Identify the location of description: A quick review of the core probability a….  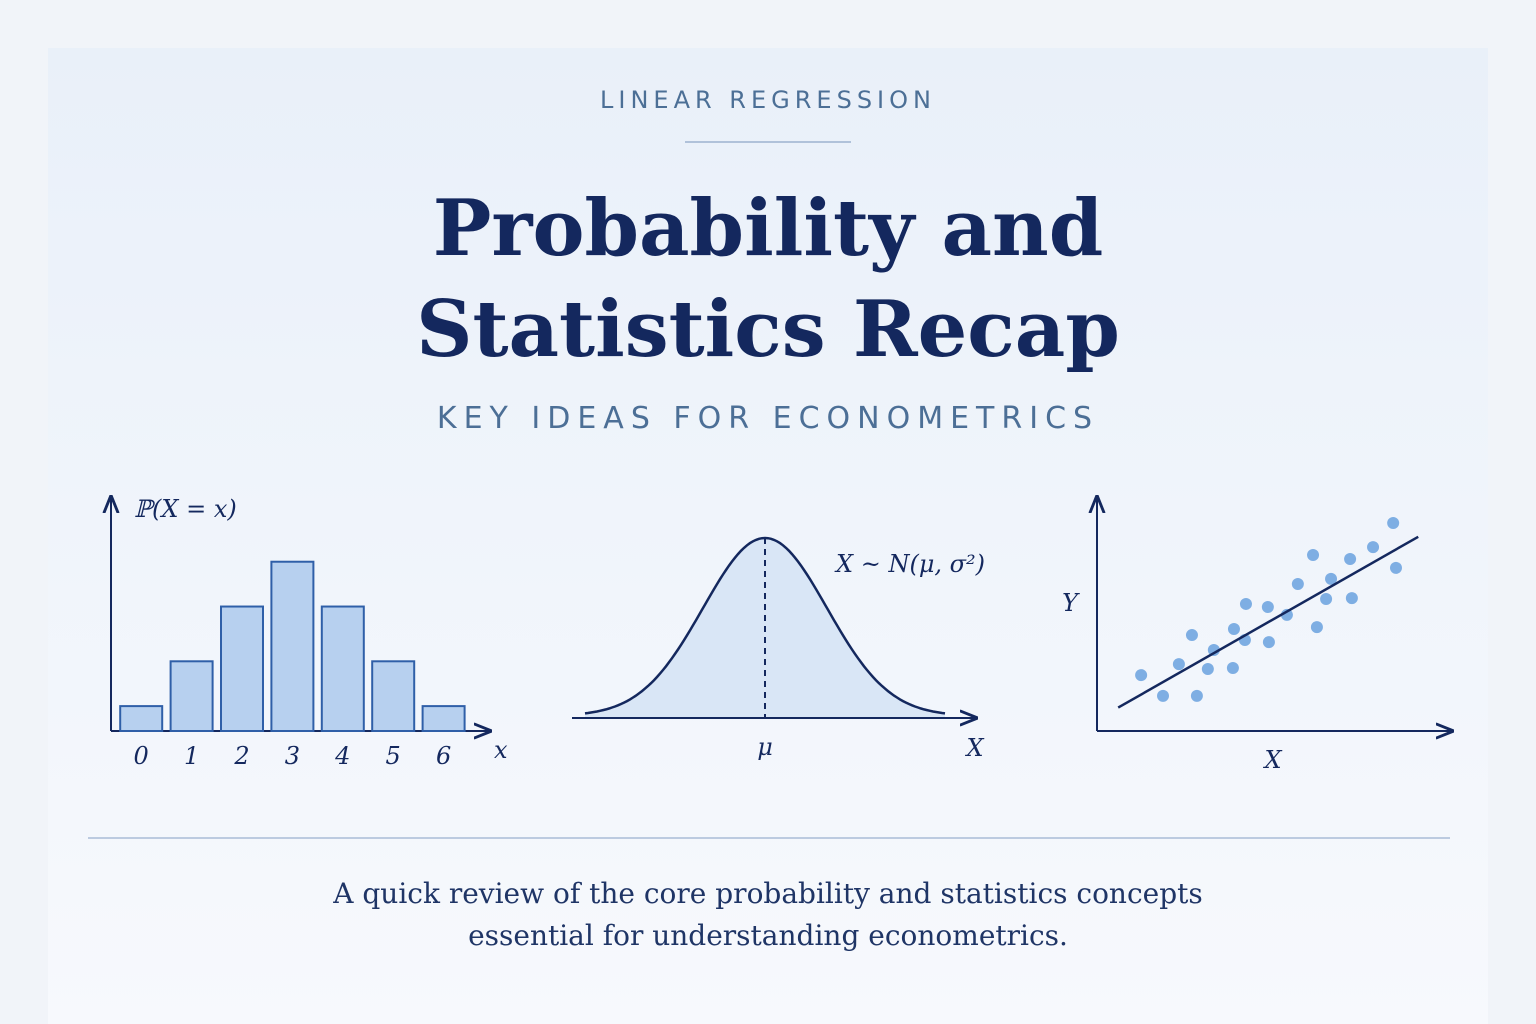
(767, 893).